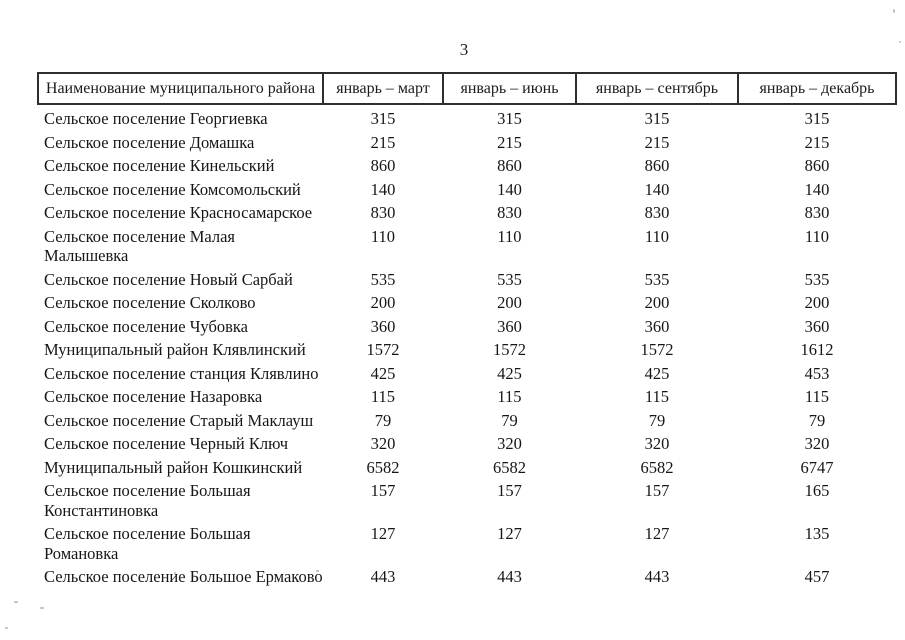  What do you see at coordinates (467, 397) in the screenshot?
I see `table-row: Сельское поселение Назаровка 115 115 115 115` at bounding box center [467, 397].